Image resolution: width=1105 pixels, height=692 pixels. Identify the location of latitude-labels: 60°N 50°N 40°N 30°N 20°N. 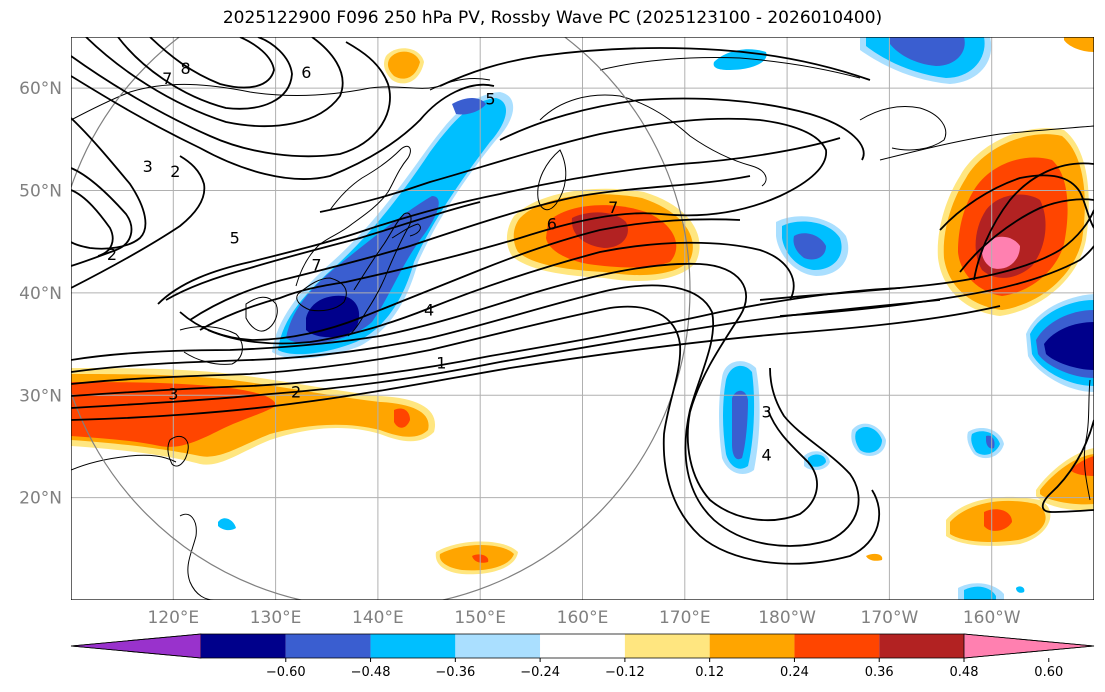
(40, 293).